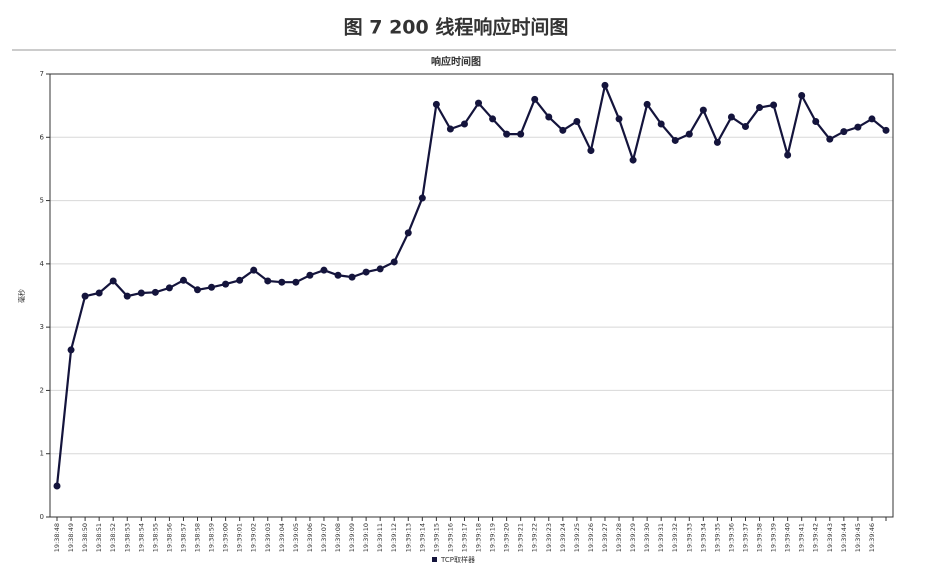 The image size is (931, 578). What do you see at coordinates (324, 537) in the screenshot?
I see `x-tick-label: 19:39:07` at bounding box center [324, 537].